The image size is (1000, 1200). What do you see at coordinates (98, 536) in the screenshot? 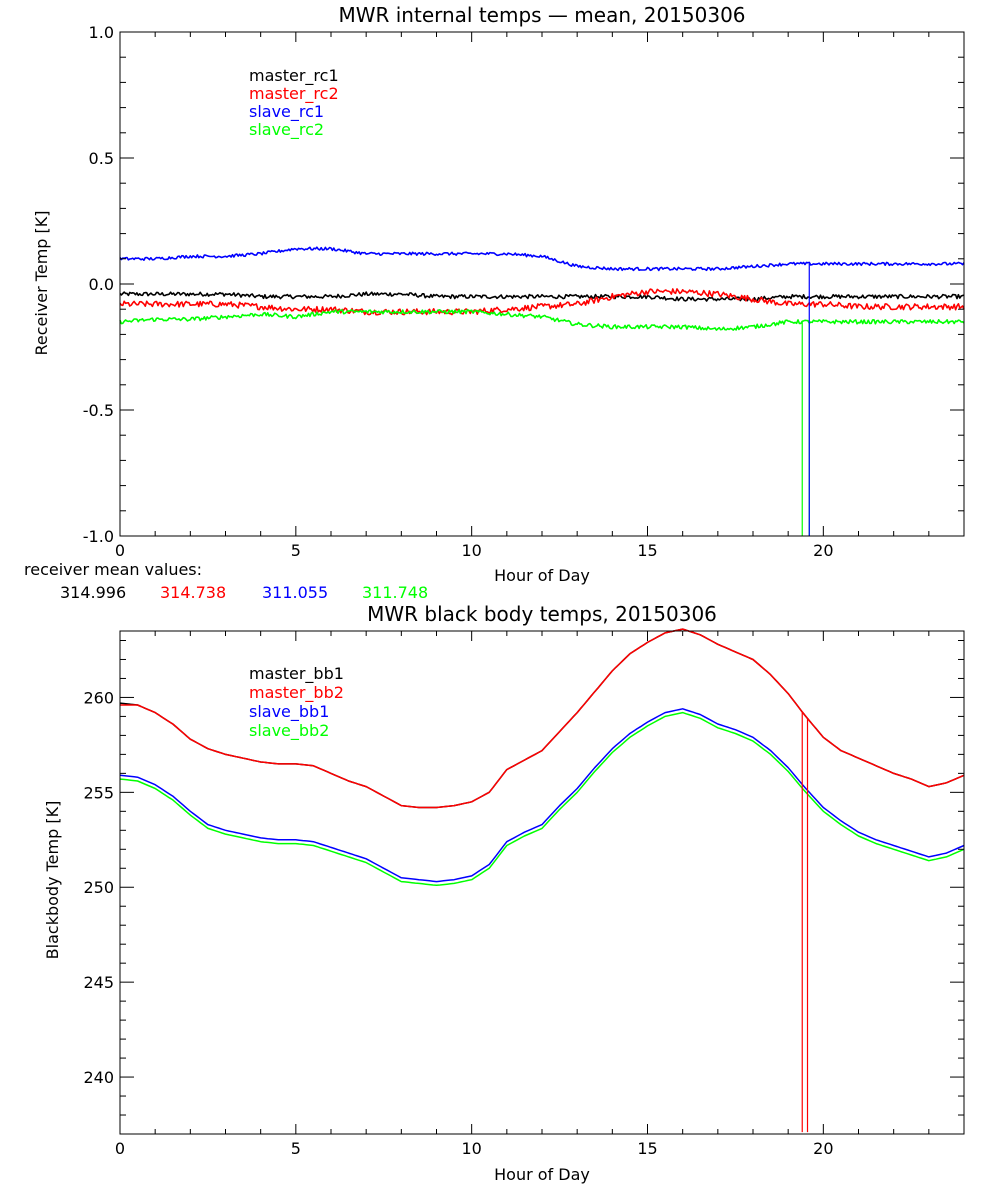
I see `y-tick-label: -1.0` at bounding box center [98, 536].